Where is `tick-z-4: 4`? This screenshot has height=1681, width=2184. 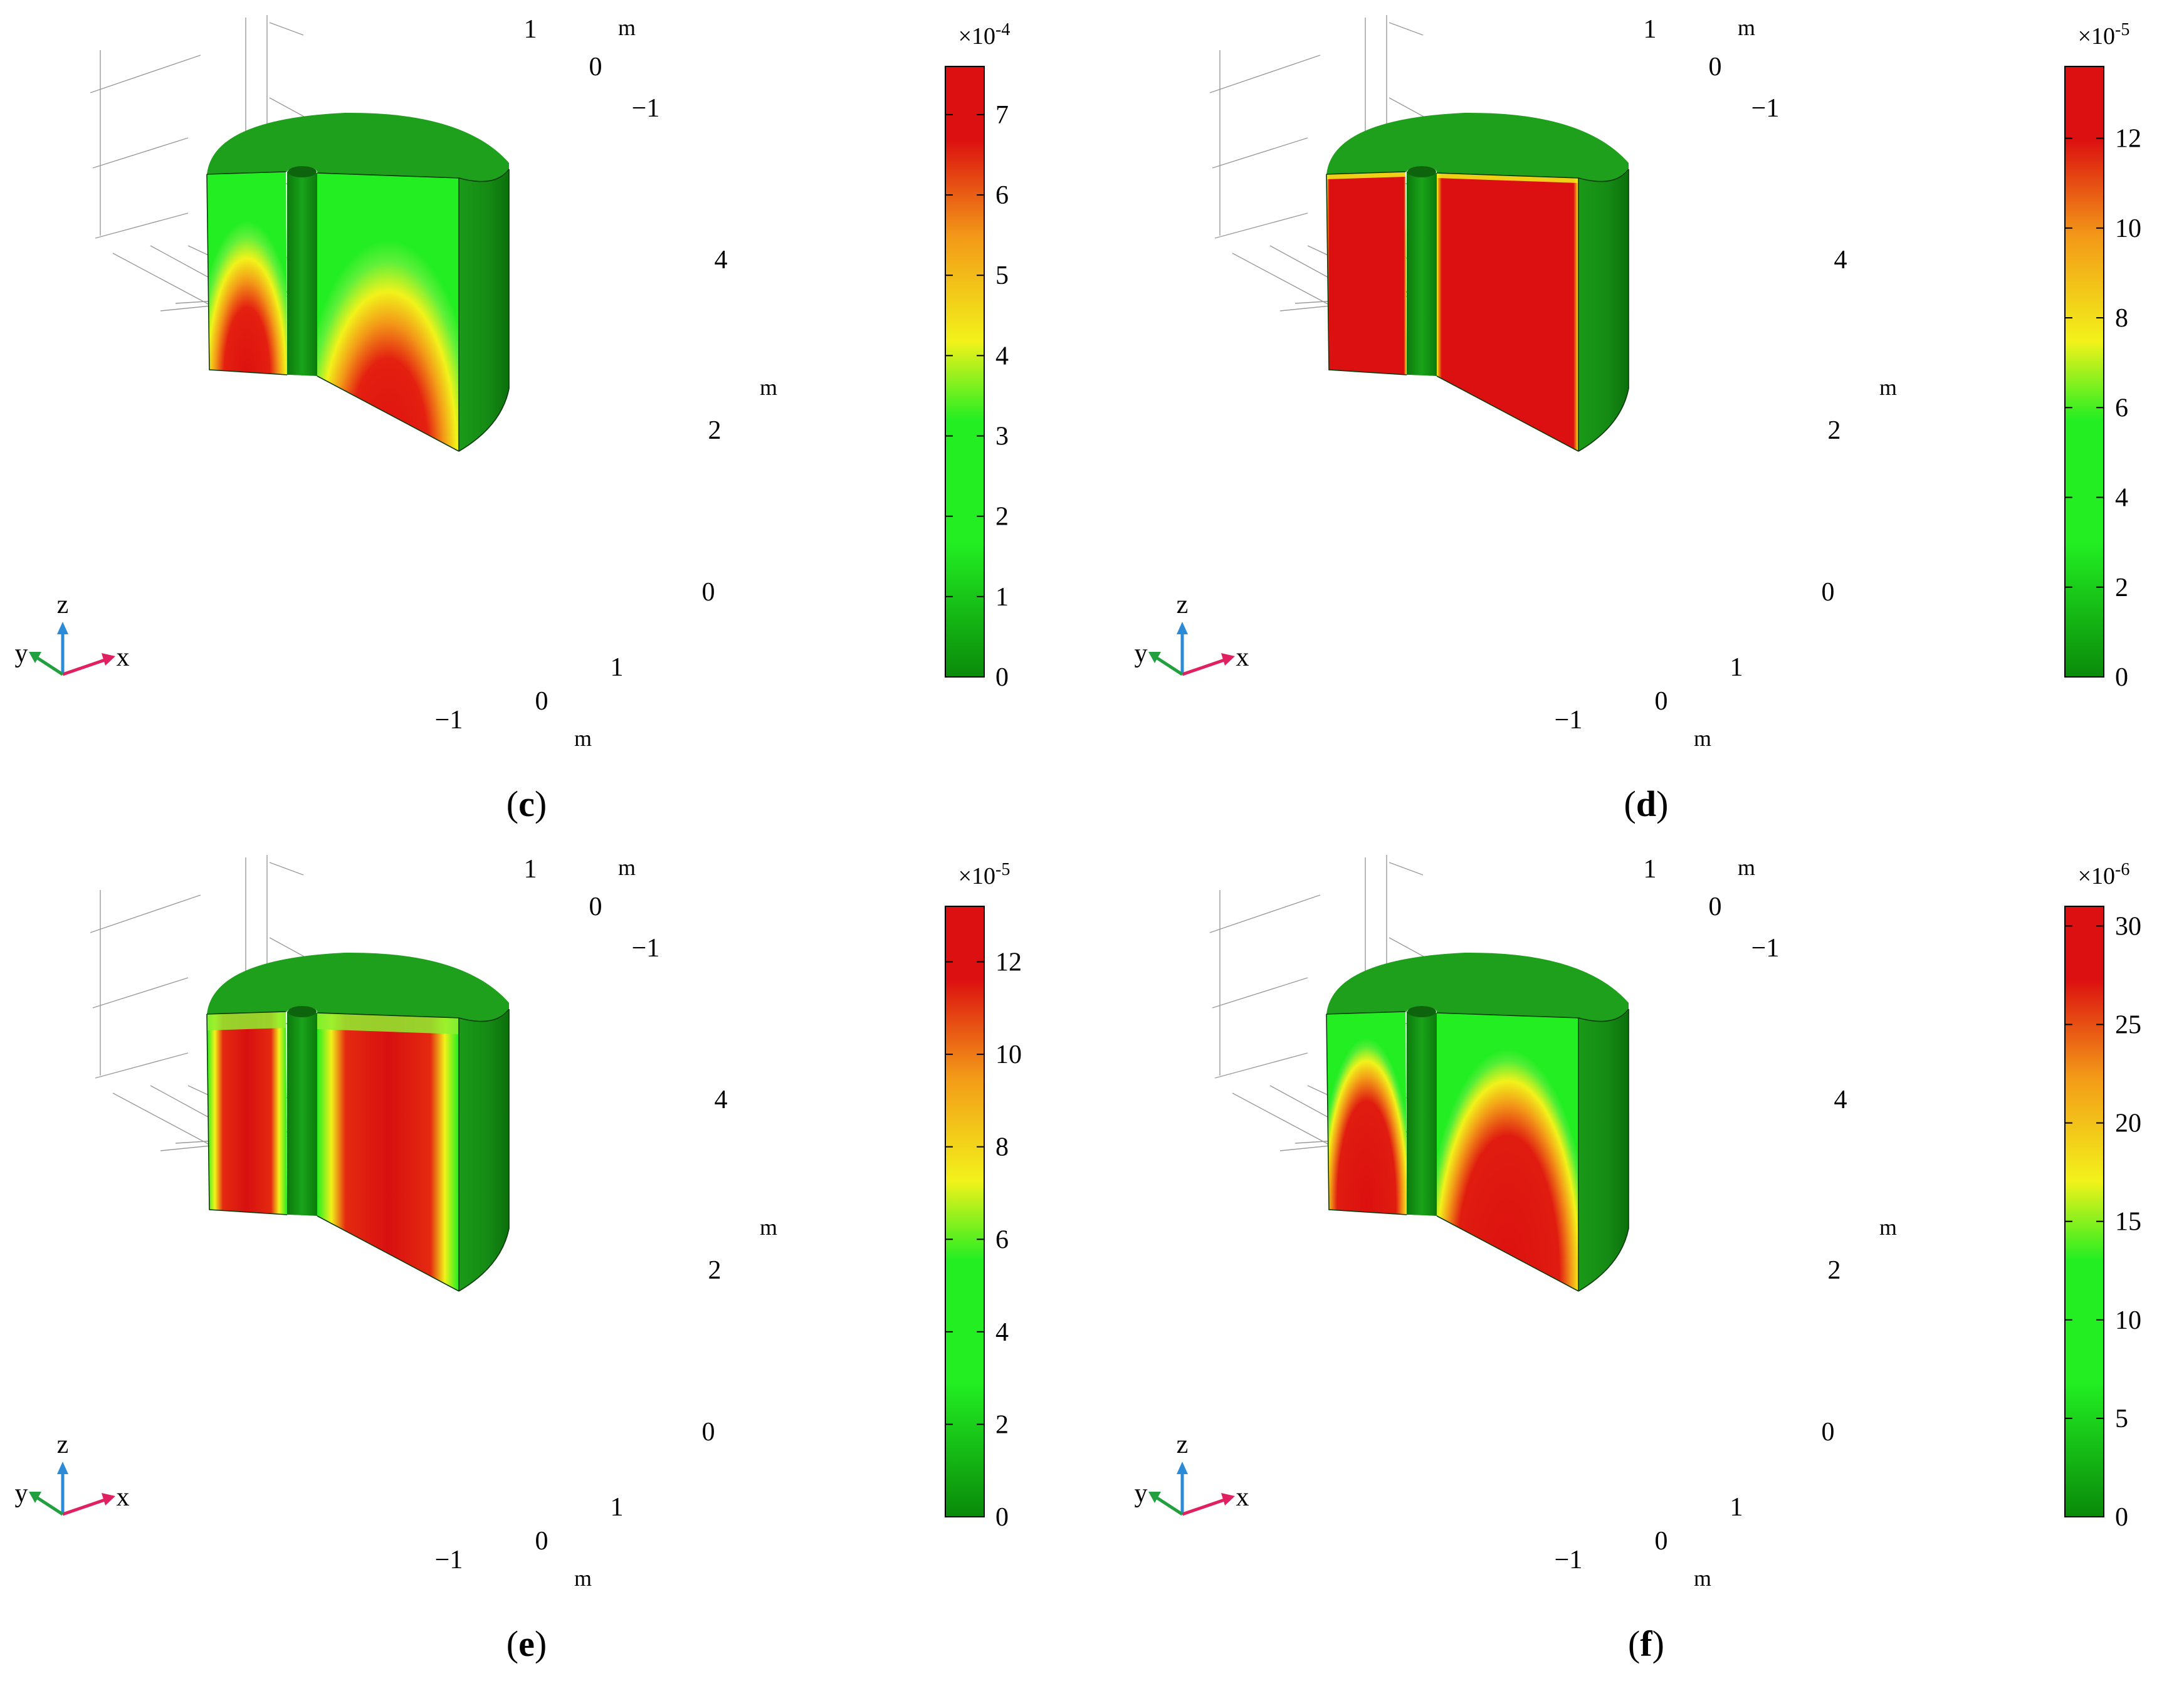 tick-z-4: 4 is located at coordinates (1841, 1100).